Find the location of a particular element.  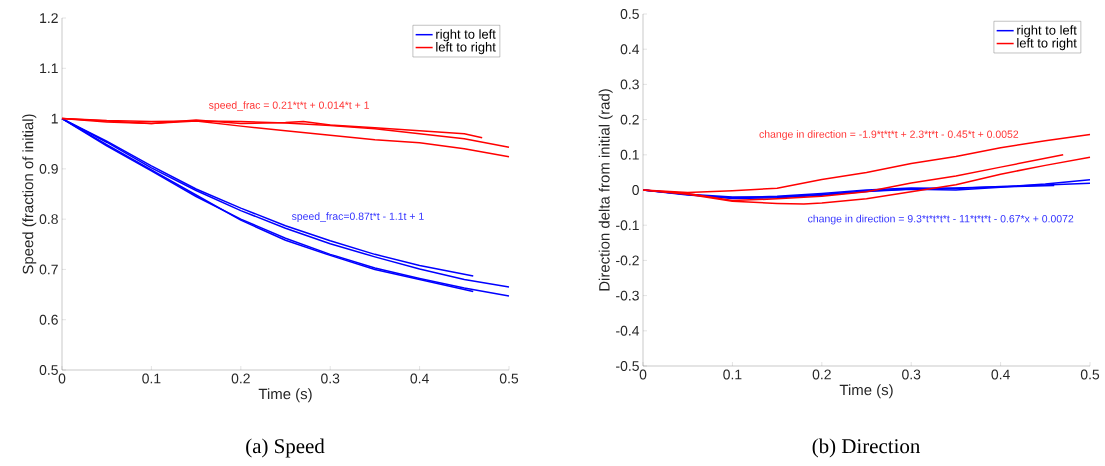

y-tick-label: 0.6 is located at coordinates (48, 319).